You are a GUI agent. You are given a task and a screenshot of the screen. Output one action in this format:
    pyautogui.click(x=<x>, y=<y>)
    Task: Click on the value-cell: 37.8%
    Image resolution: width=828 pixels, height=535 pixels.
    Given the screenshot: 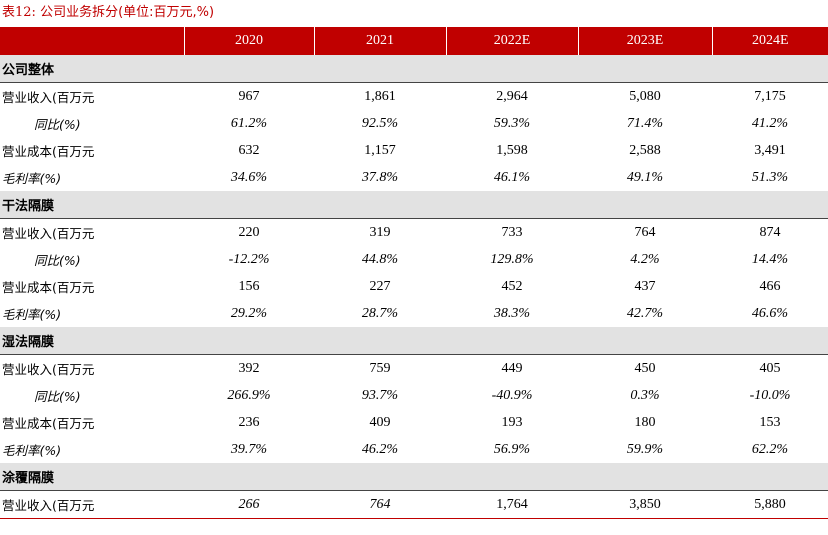 What is the action you would take?
    pyautogui.click(x=380, y=177)
    